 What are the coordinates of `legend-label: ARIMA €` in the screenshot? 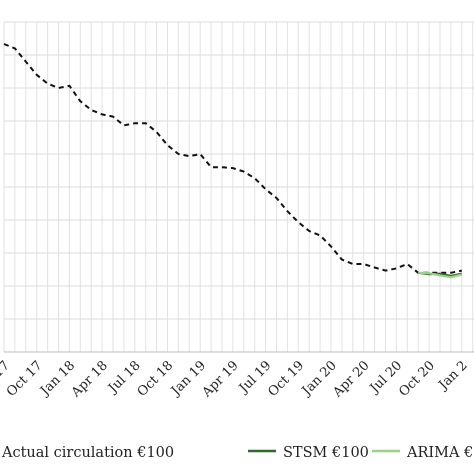 It's located at (439, 453).